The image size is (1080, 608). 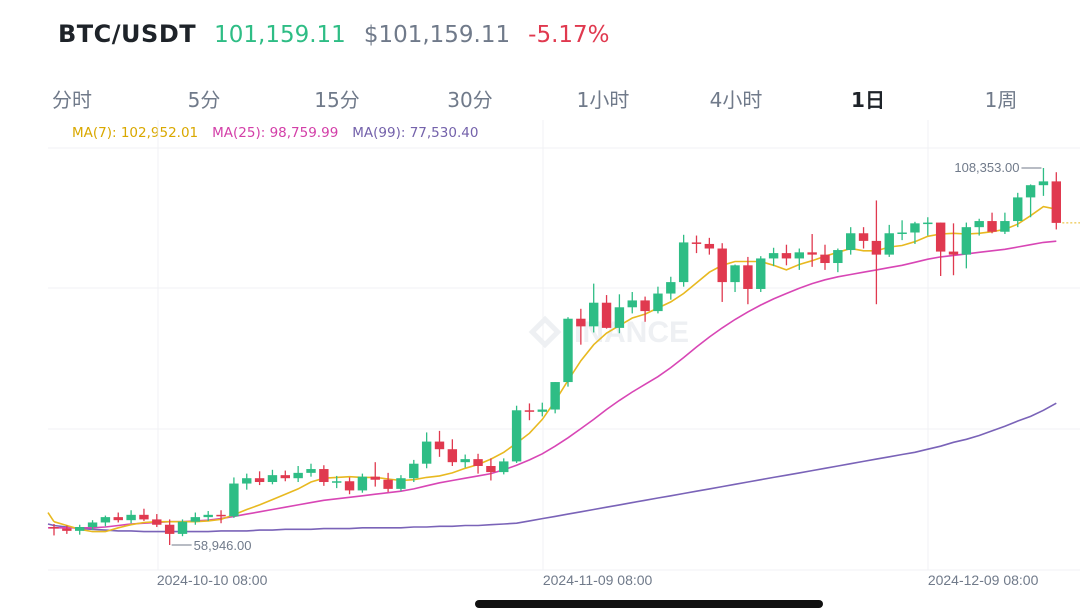 What do you see at coordinates (334, 37) in the screenshot?
I see `ticker-header: BTC/USDT 101,159.11 $101,159.11 -5.17%` at bounding box center [334, 37].